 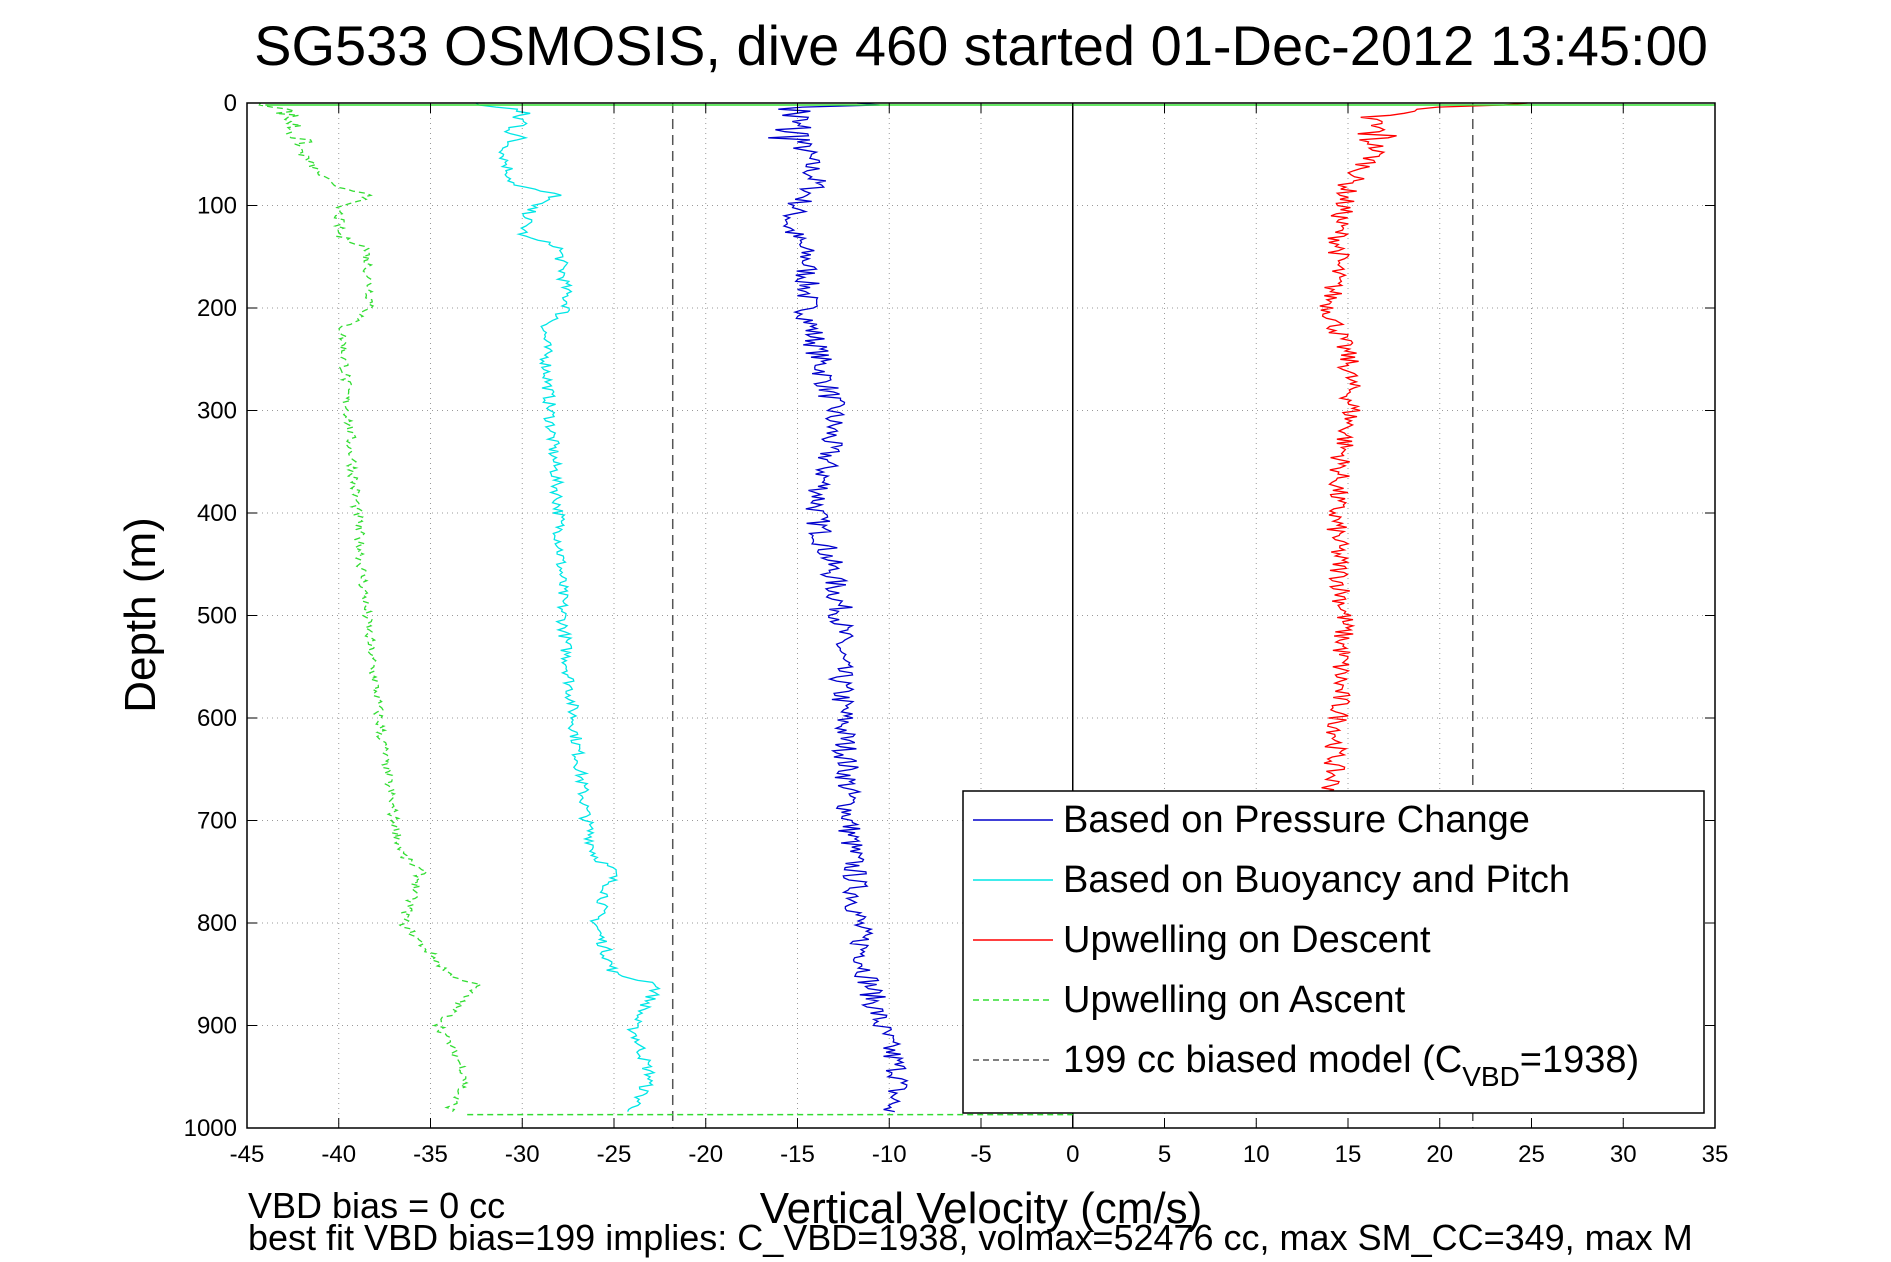 What do you see at coordinates (1351, 1065) in the screenshot?
I see `legend-label: 199 cc biased model (CVBD=1938)` at bounding box center [1351, 1065].